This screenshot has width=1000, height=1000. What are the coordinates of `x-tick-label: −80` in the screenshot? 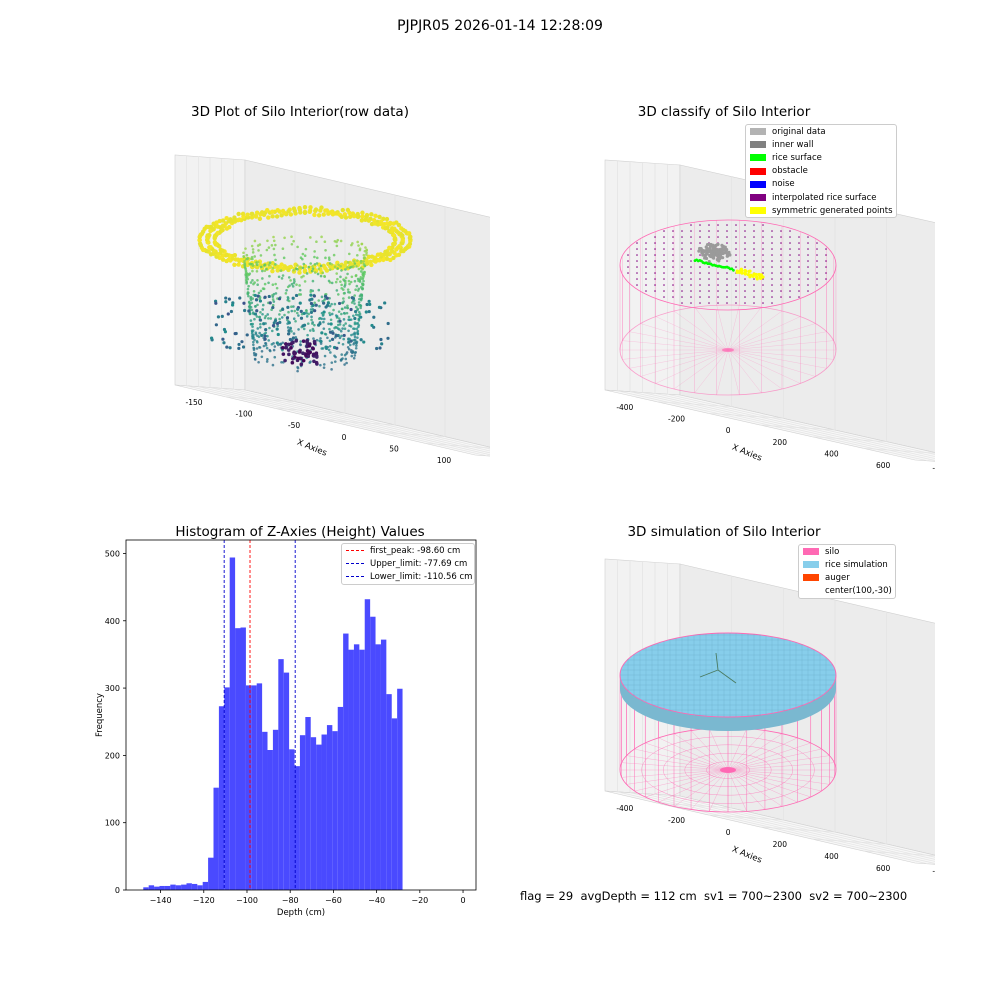 It's located at (290, 900).